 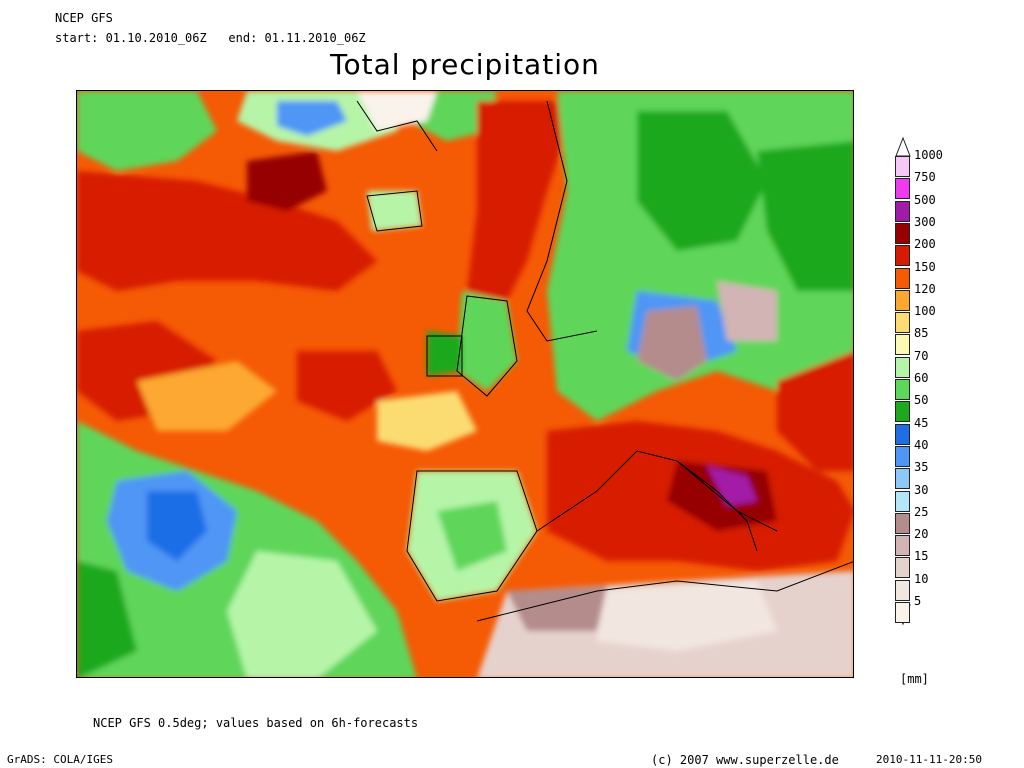 What do you see at coordinates (903, 146) in the screenshot?
I see `legend-top-arrow` at bounding box center [903, 146].